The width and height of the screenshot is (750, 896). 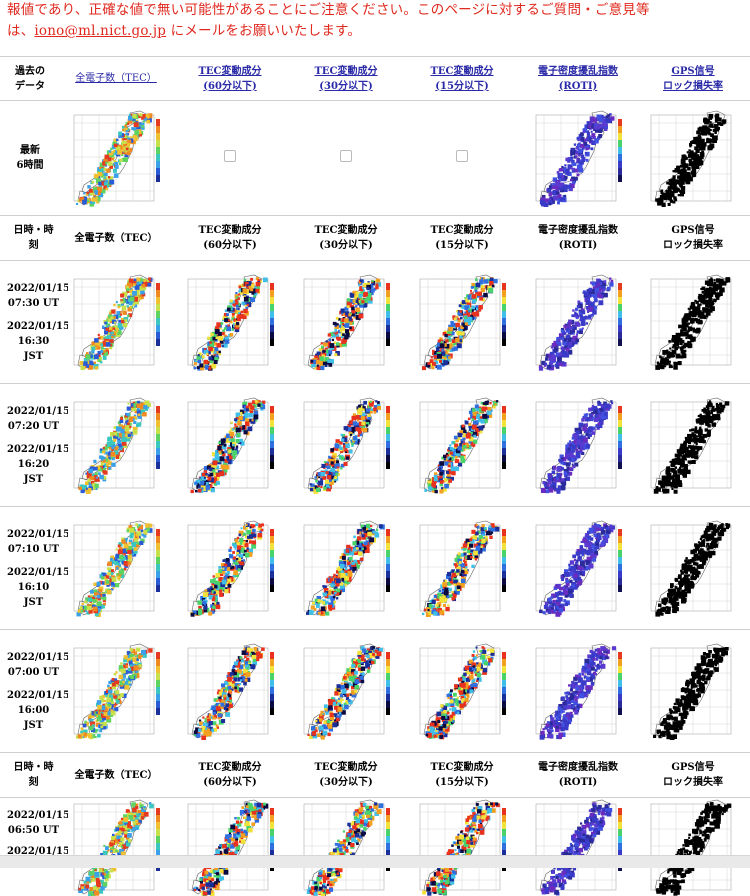 What do you see at coordinates (33, 341) in the screenshot?
I see `row-jst: 2022/01/15 16:30 JST` at bounding box center [33, 341].